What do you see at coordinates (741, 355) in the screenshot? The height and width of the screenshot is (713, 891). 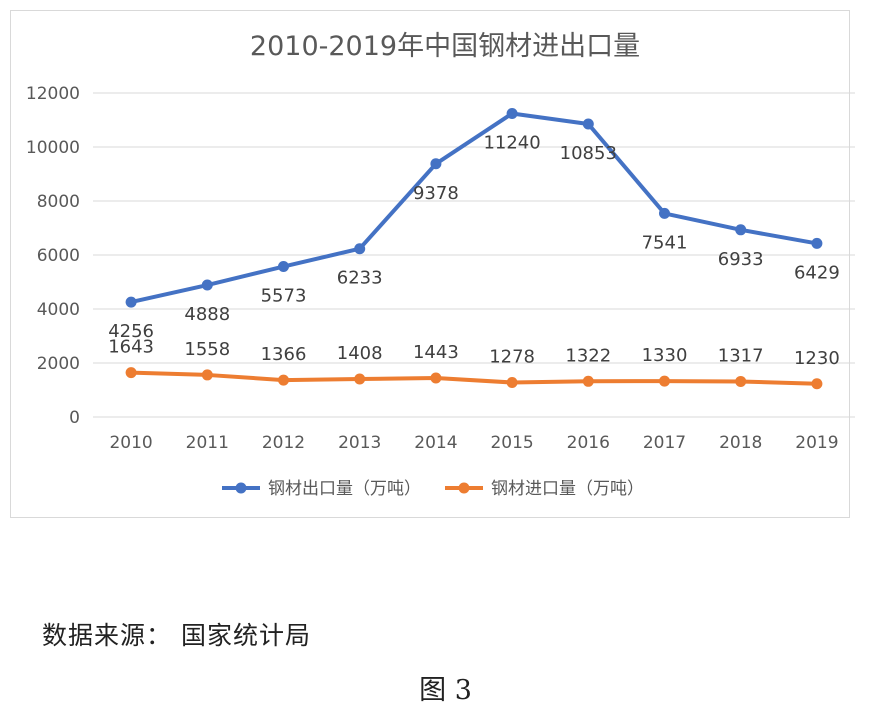 I see `data-label: 1317` at bounding box center [741, 355].